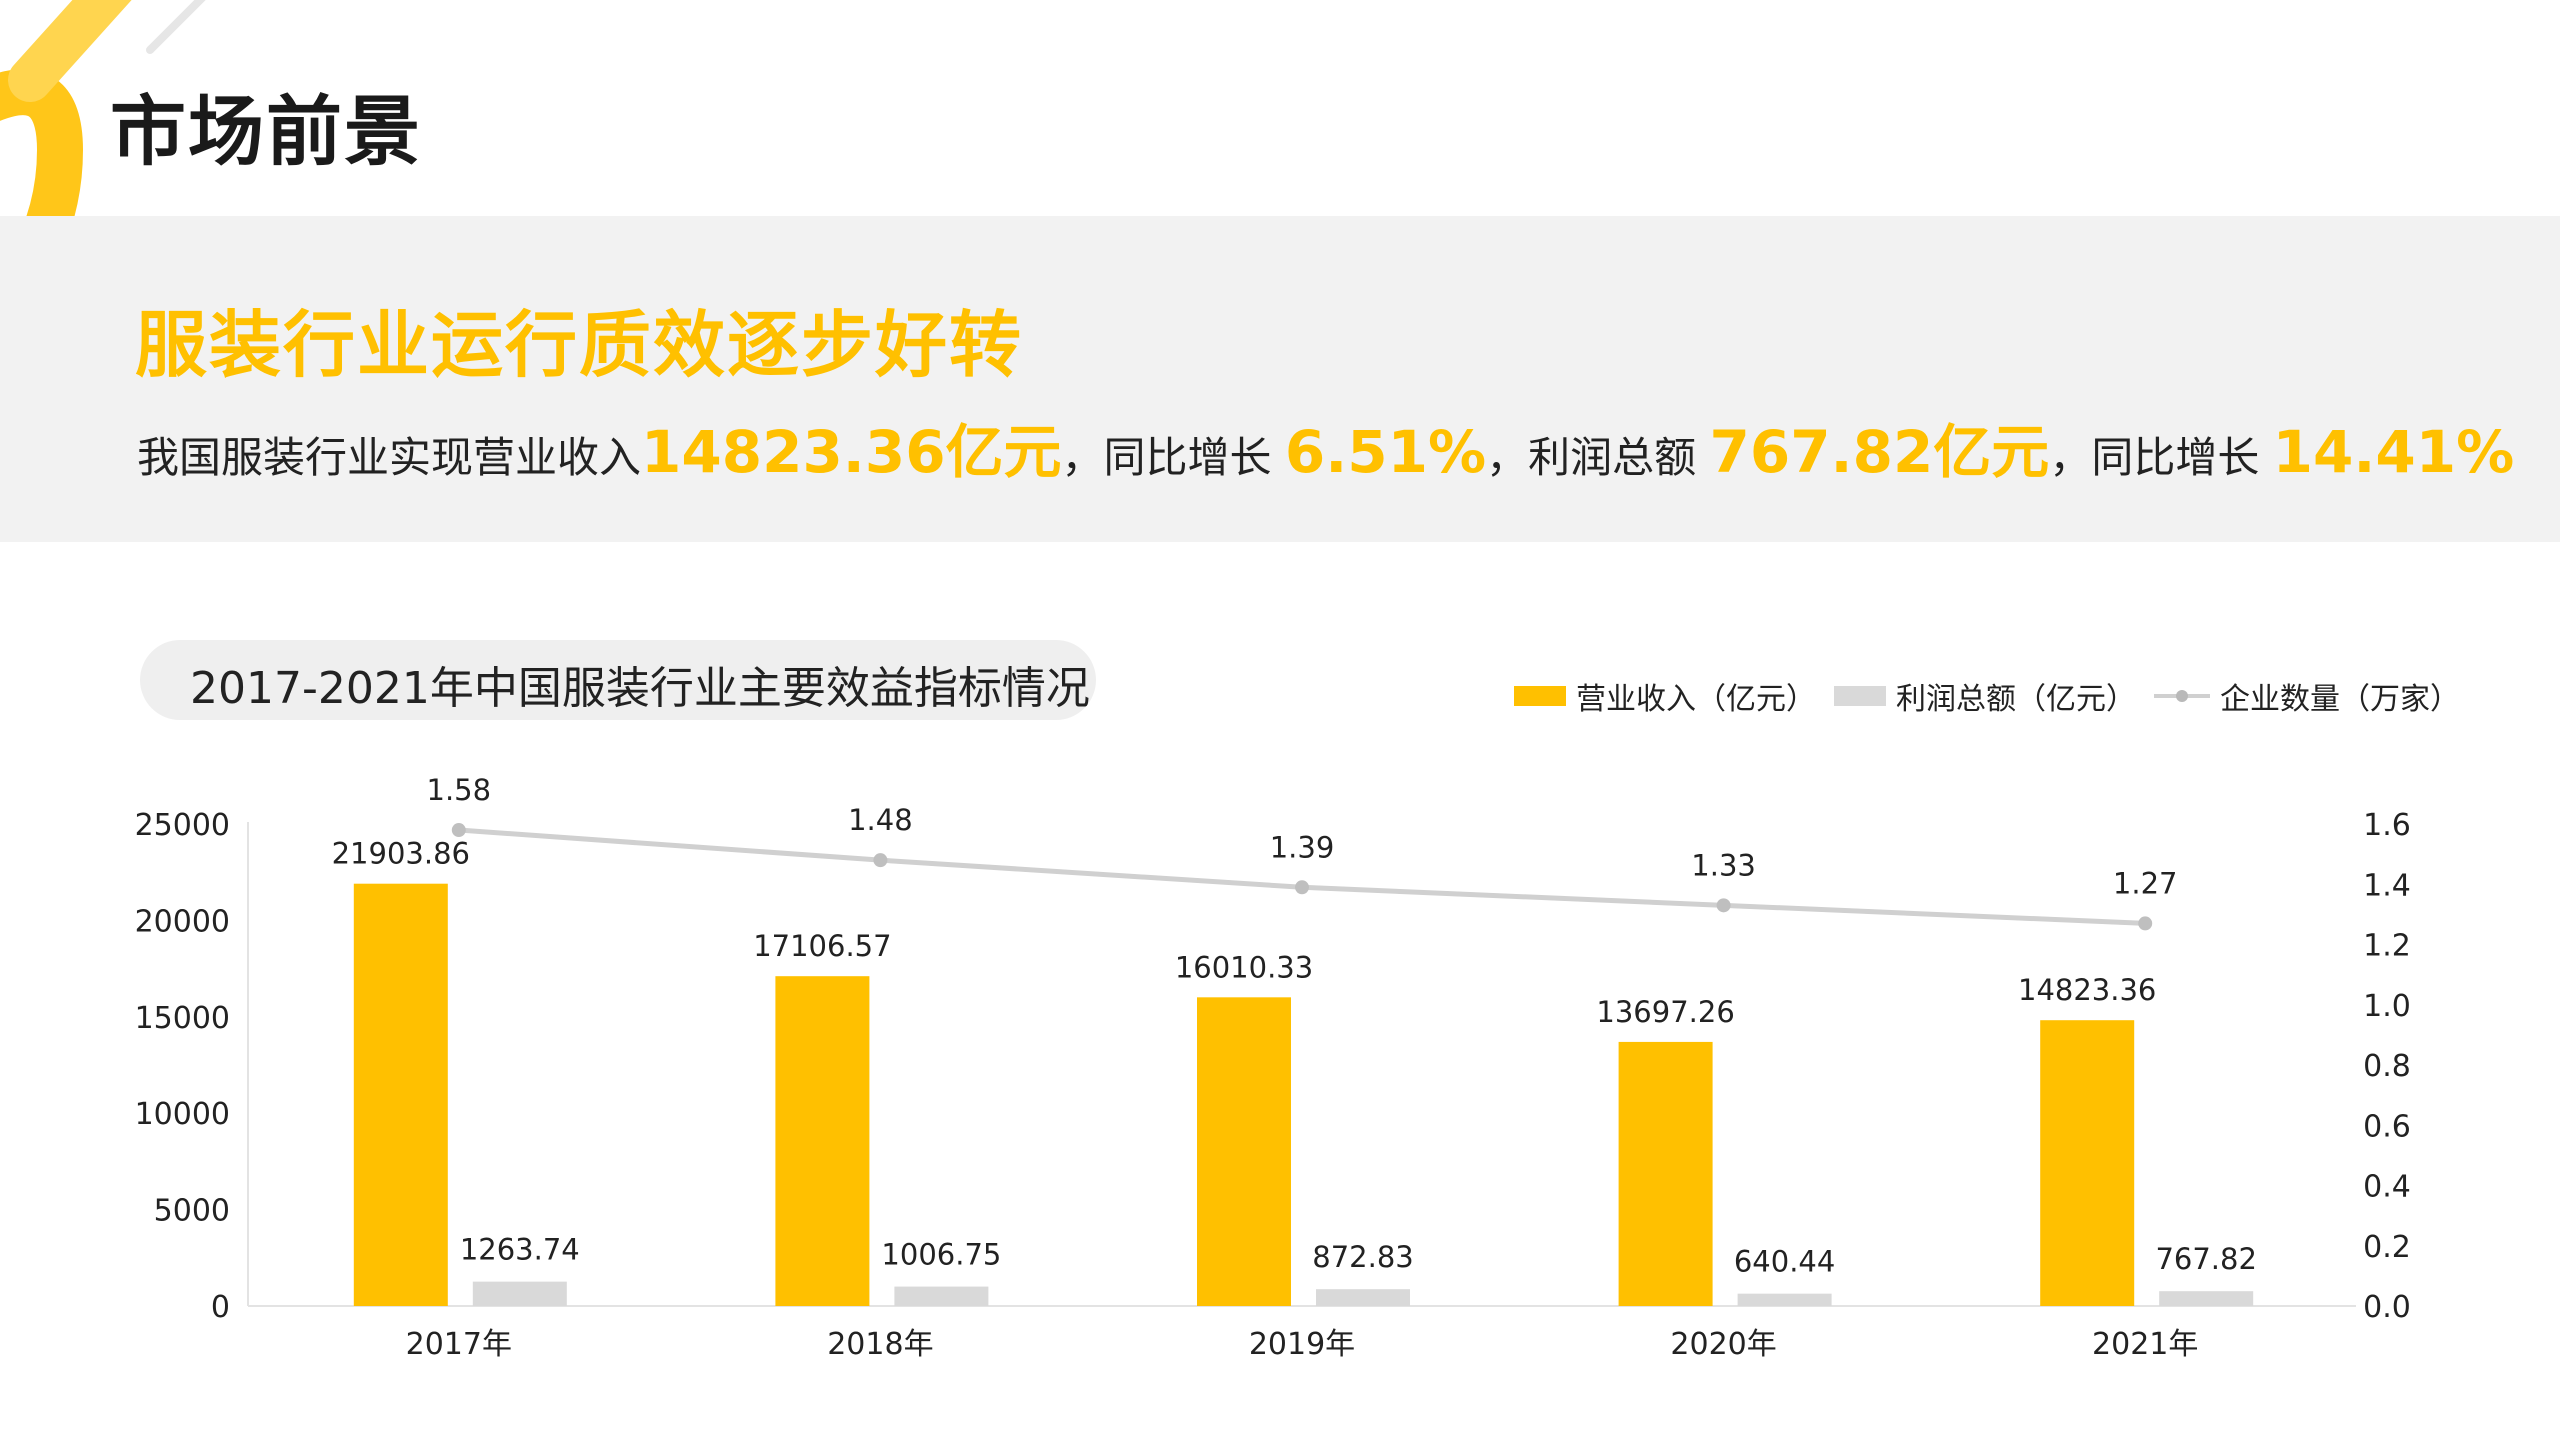  What do you see at coordinates (2387, 1006) in the screenshot?
I see `y2-tick-label: 1.0` at bounding box center [2387, 1006].